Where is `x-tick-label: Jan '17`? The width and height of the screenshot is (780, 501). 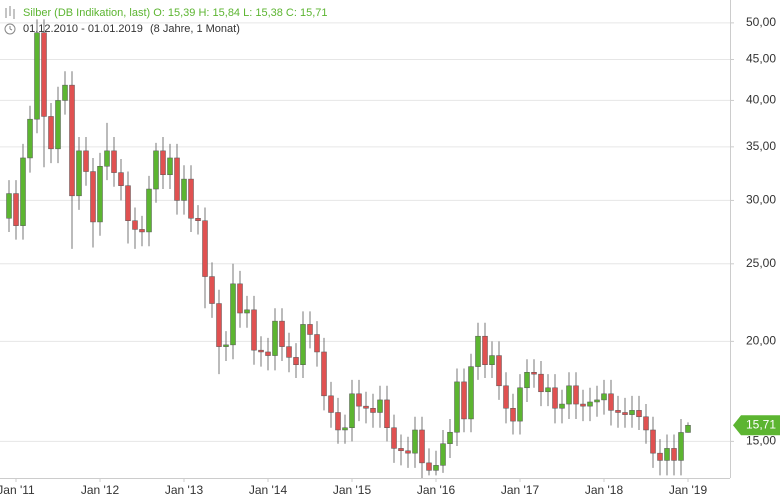
x-tick-label: Jan '17 is located at coordinates (520, 490).